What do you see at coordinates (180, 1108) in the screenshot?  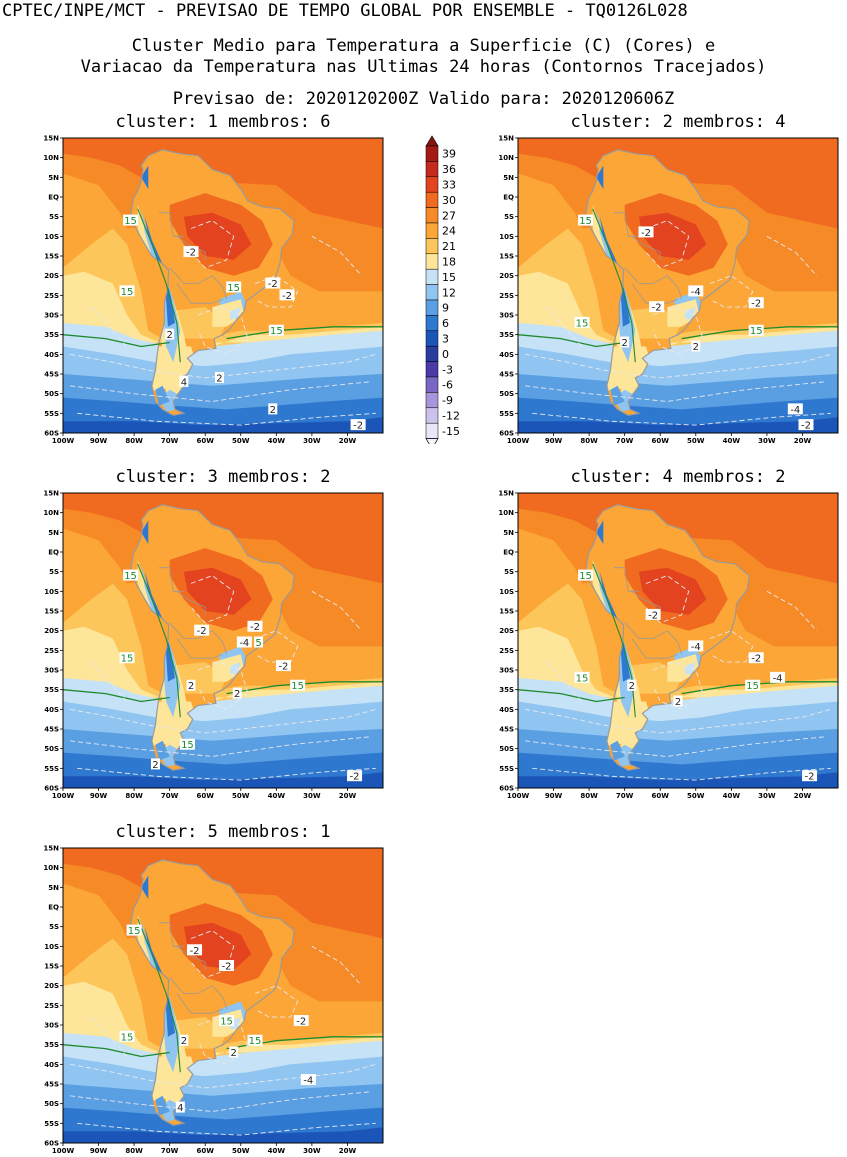 I see `contour-label: 4` at bounding box center [180, 1108].